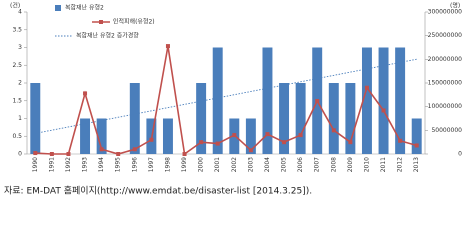  What do you see at coordinates (20, 47) in the screenshot?
I see `y-tick-label: 3` at bounding box center [20, 47].